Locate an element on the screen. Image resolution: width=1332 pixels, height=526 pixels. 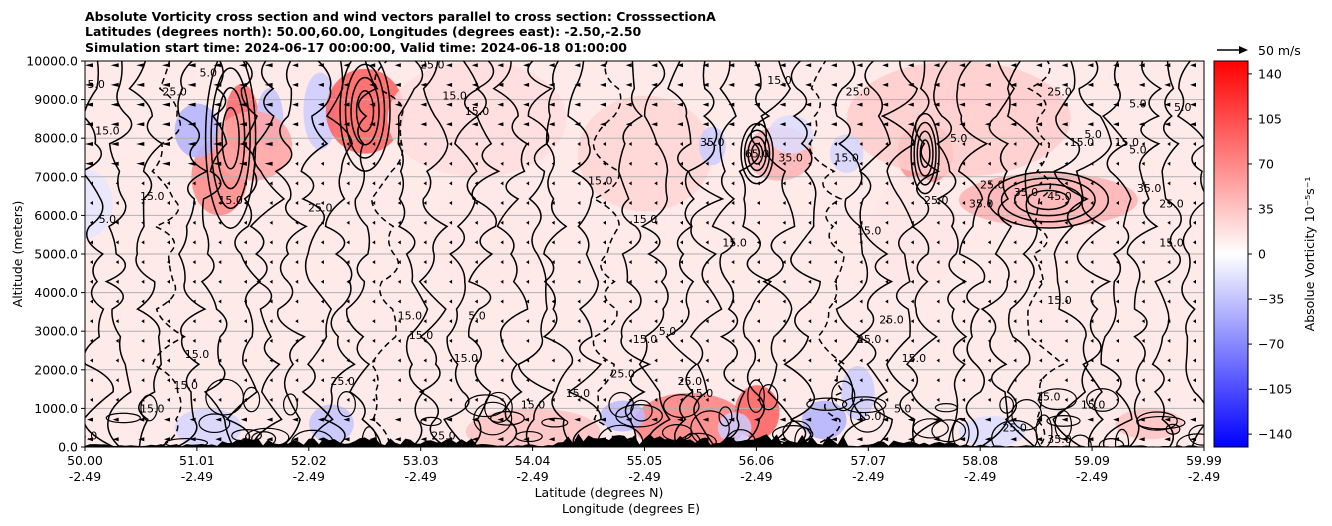
y-tick-label: 7000.0 is located at coordinates (56, 176).